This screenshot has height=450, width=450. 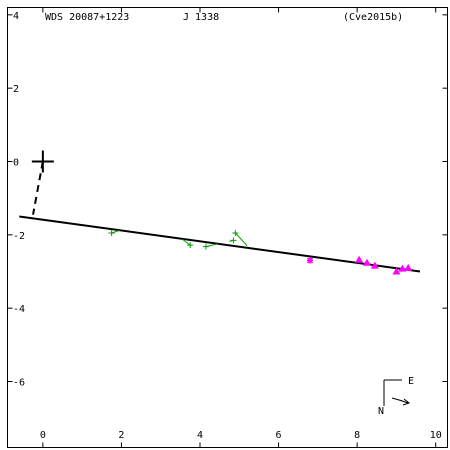 I want to click on orbit-fit-line, so click(x=220, y=244).